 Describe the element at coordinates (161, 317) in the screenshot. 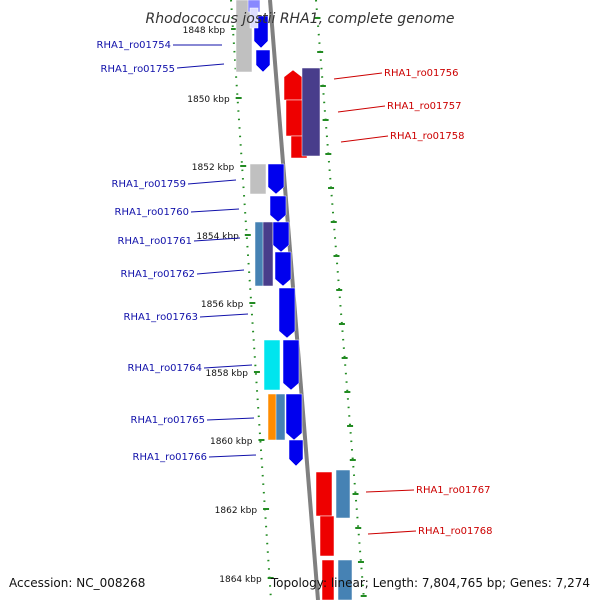

I see `gene-label-left: RHA1_ro01763` at that location.